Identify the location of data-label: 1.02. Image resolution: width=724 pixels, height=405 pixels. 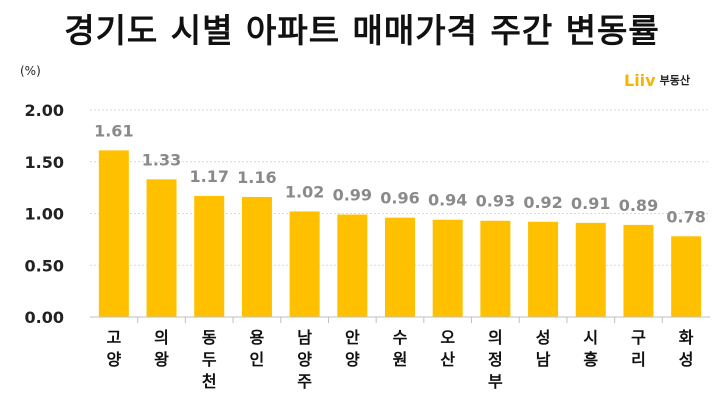
(304, 191).